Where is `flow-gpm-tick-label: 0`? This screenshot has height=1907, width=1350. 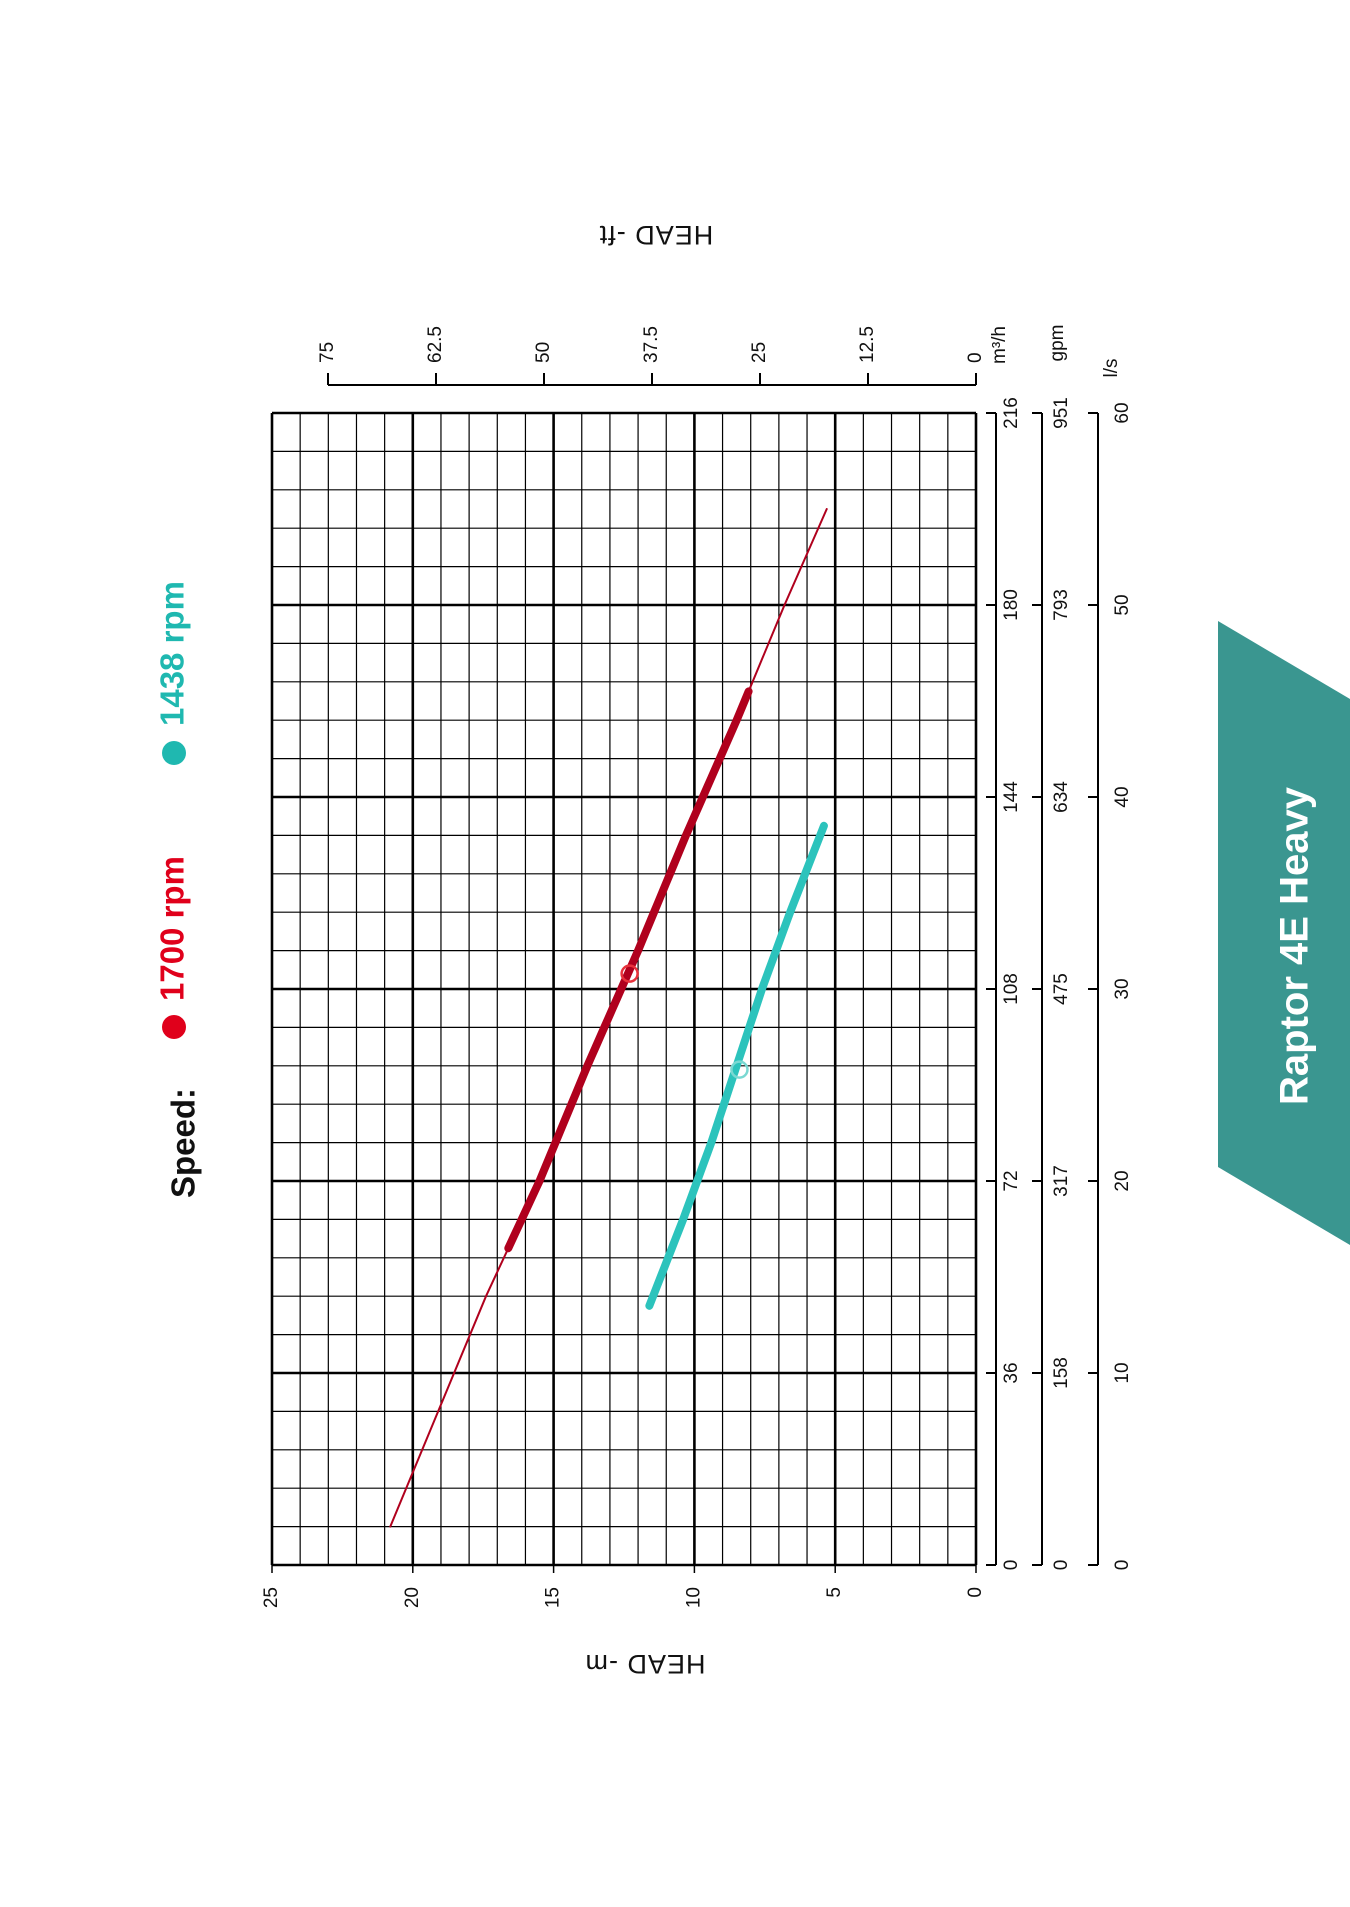
flow-gpm-tick-label: 0 is located at coordinates (1061, 1565).